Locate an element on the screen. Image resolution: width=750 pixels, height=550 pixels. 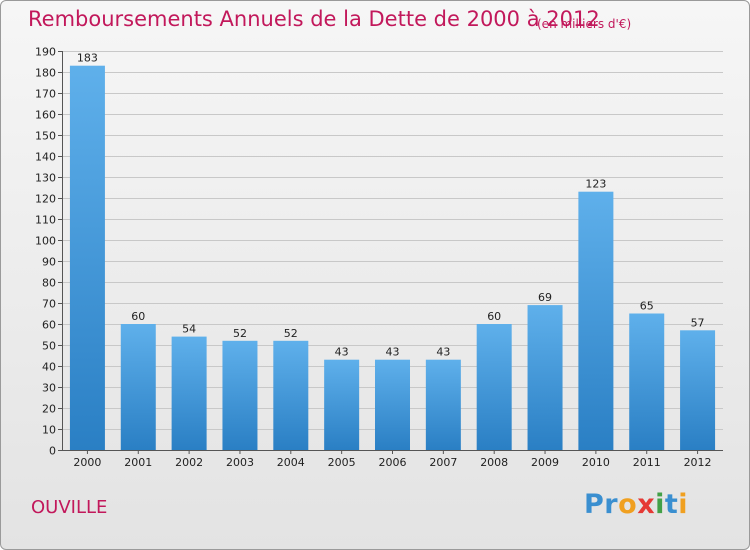
y-tick-label: 90 is located at coordinates (49, 262).